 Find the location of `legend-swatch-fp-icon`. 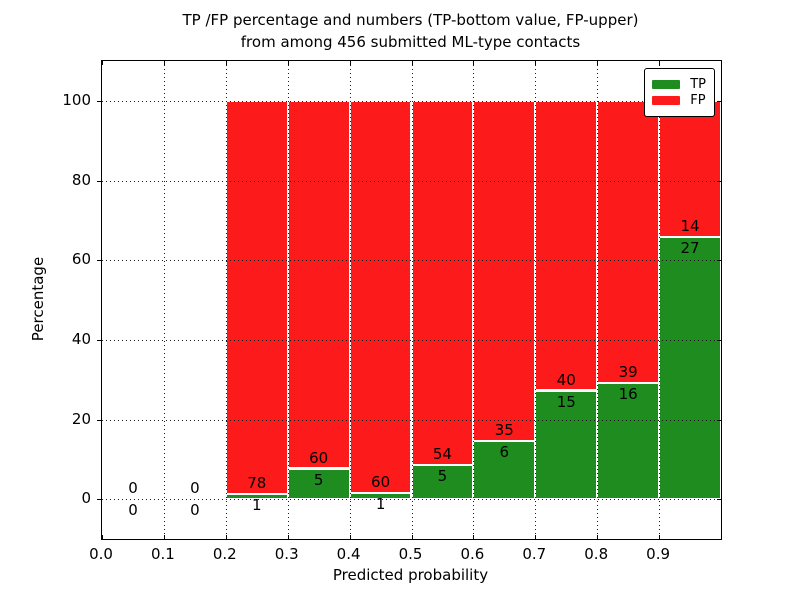

legend-swatch-fp-icon is located at coordinates (666, 100).